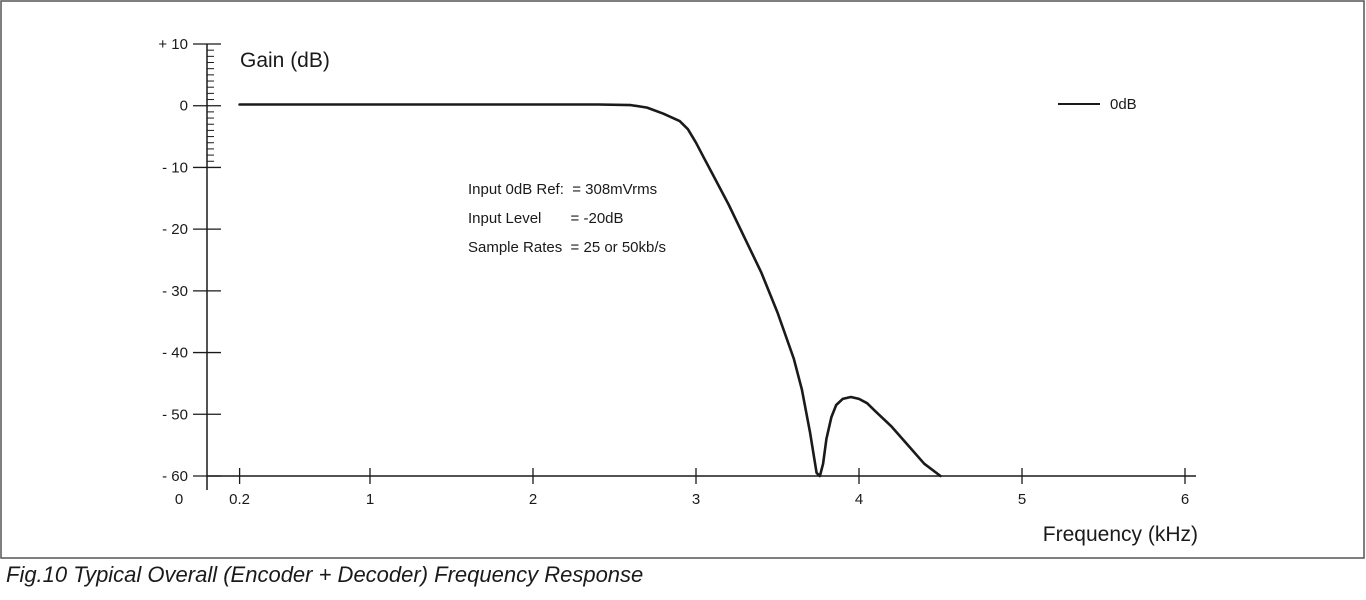 The height and width of the screenshot is (600, 1366). I want to click on x-tick-label: 1, so click(370, 499).